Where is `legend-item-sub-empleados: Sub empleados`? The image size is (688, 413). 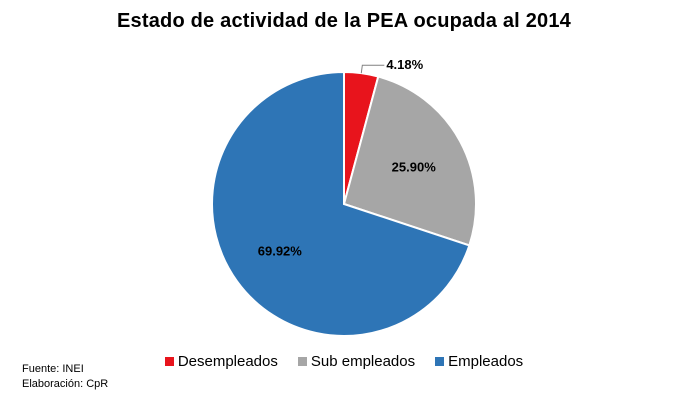 legend-item-sub-empleados: Sub empleados is located at coordinates (356, 361).